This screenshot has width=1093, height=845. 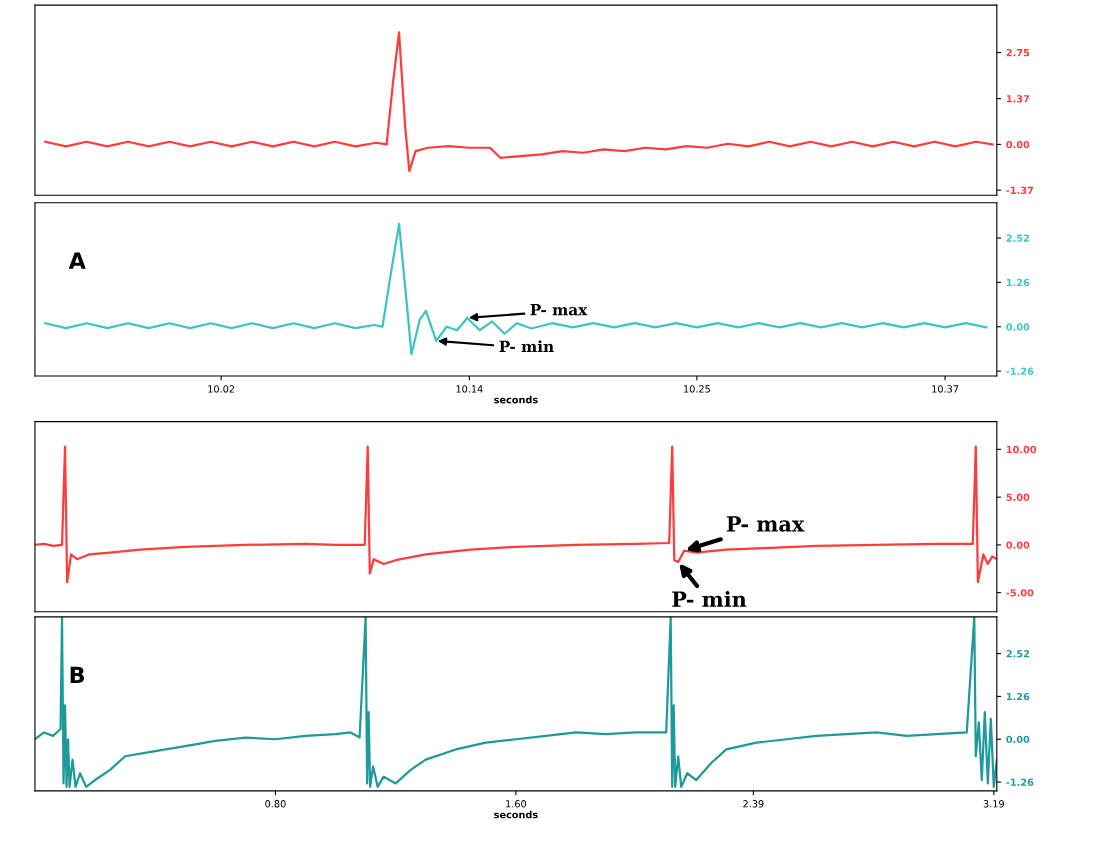 I want to click on x-tick-label: 10.02, so click(x=221, y=389).